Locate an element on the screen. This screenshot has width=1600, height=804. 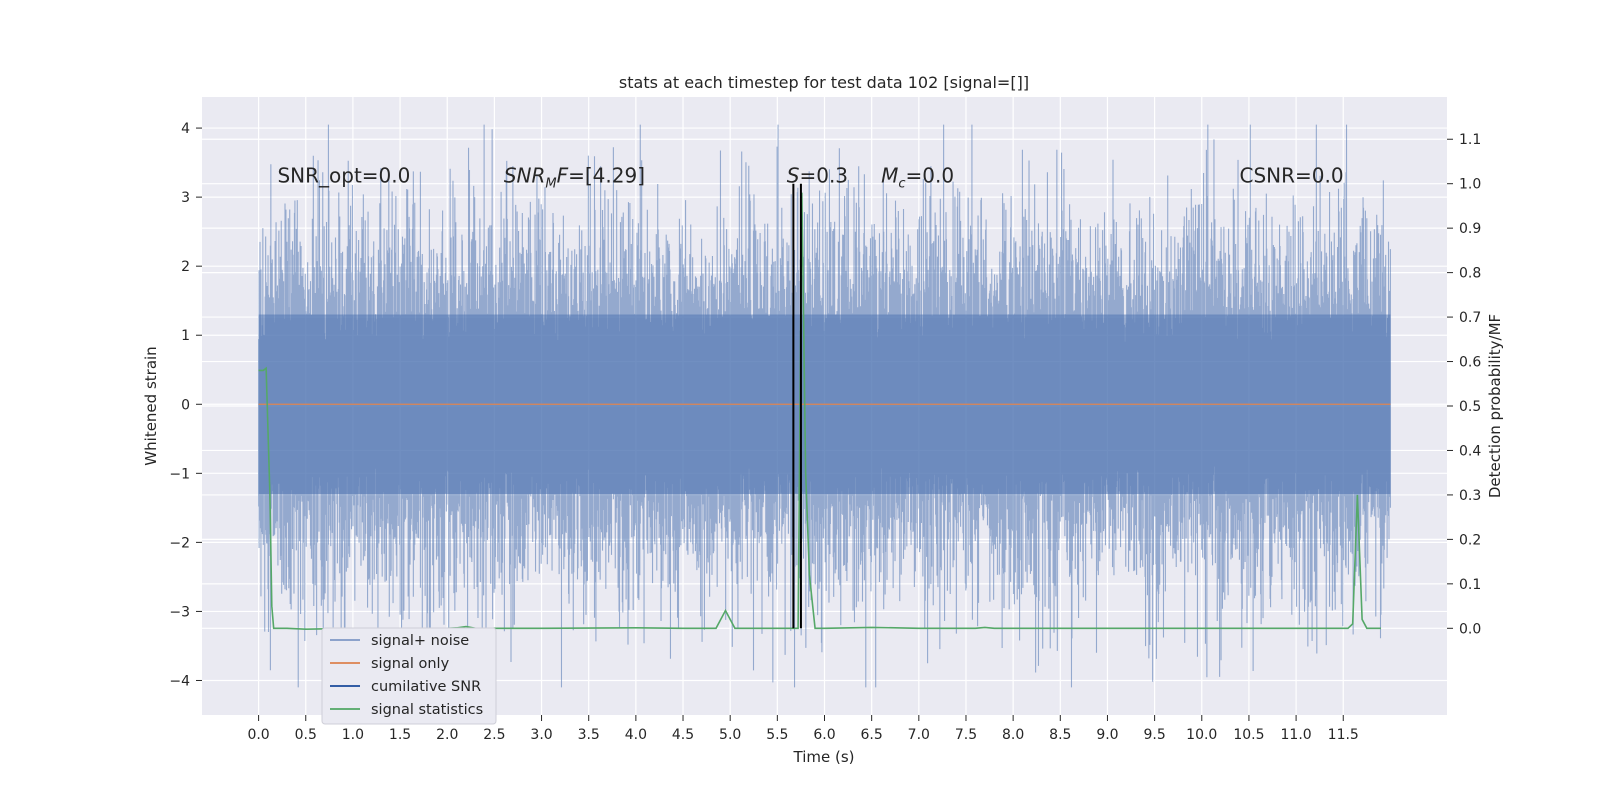
x-tick-label: 10.5 is located at coordinates (1248, 735).